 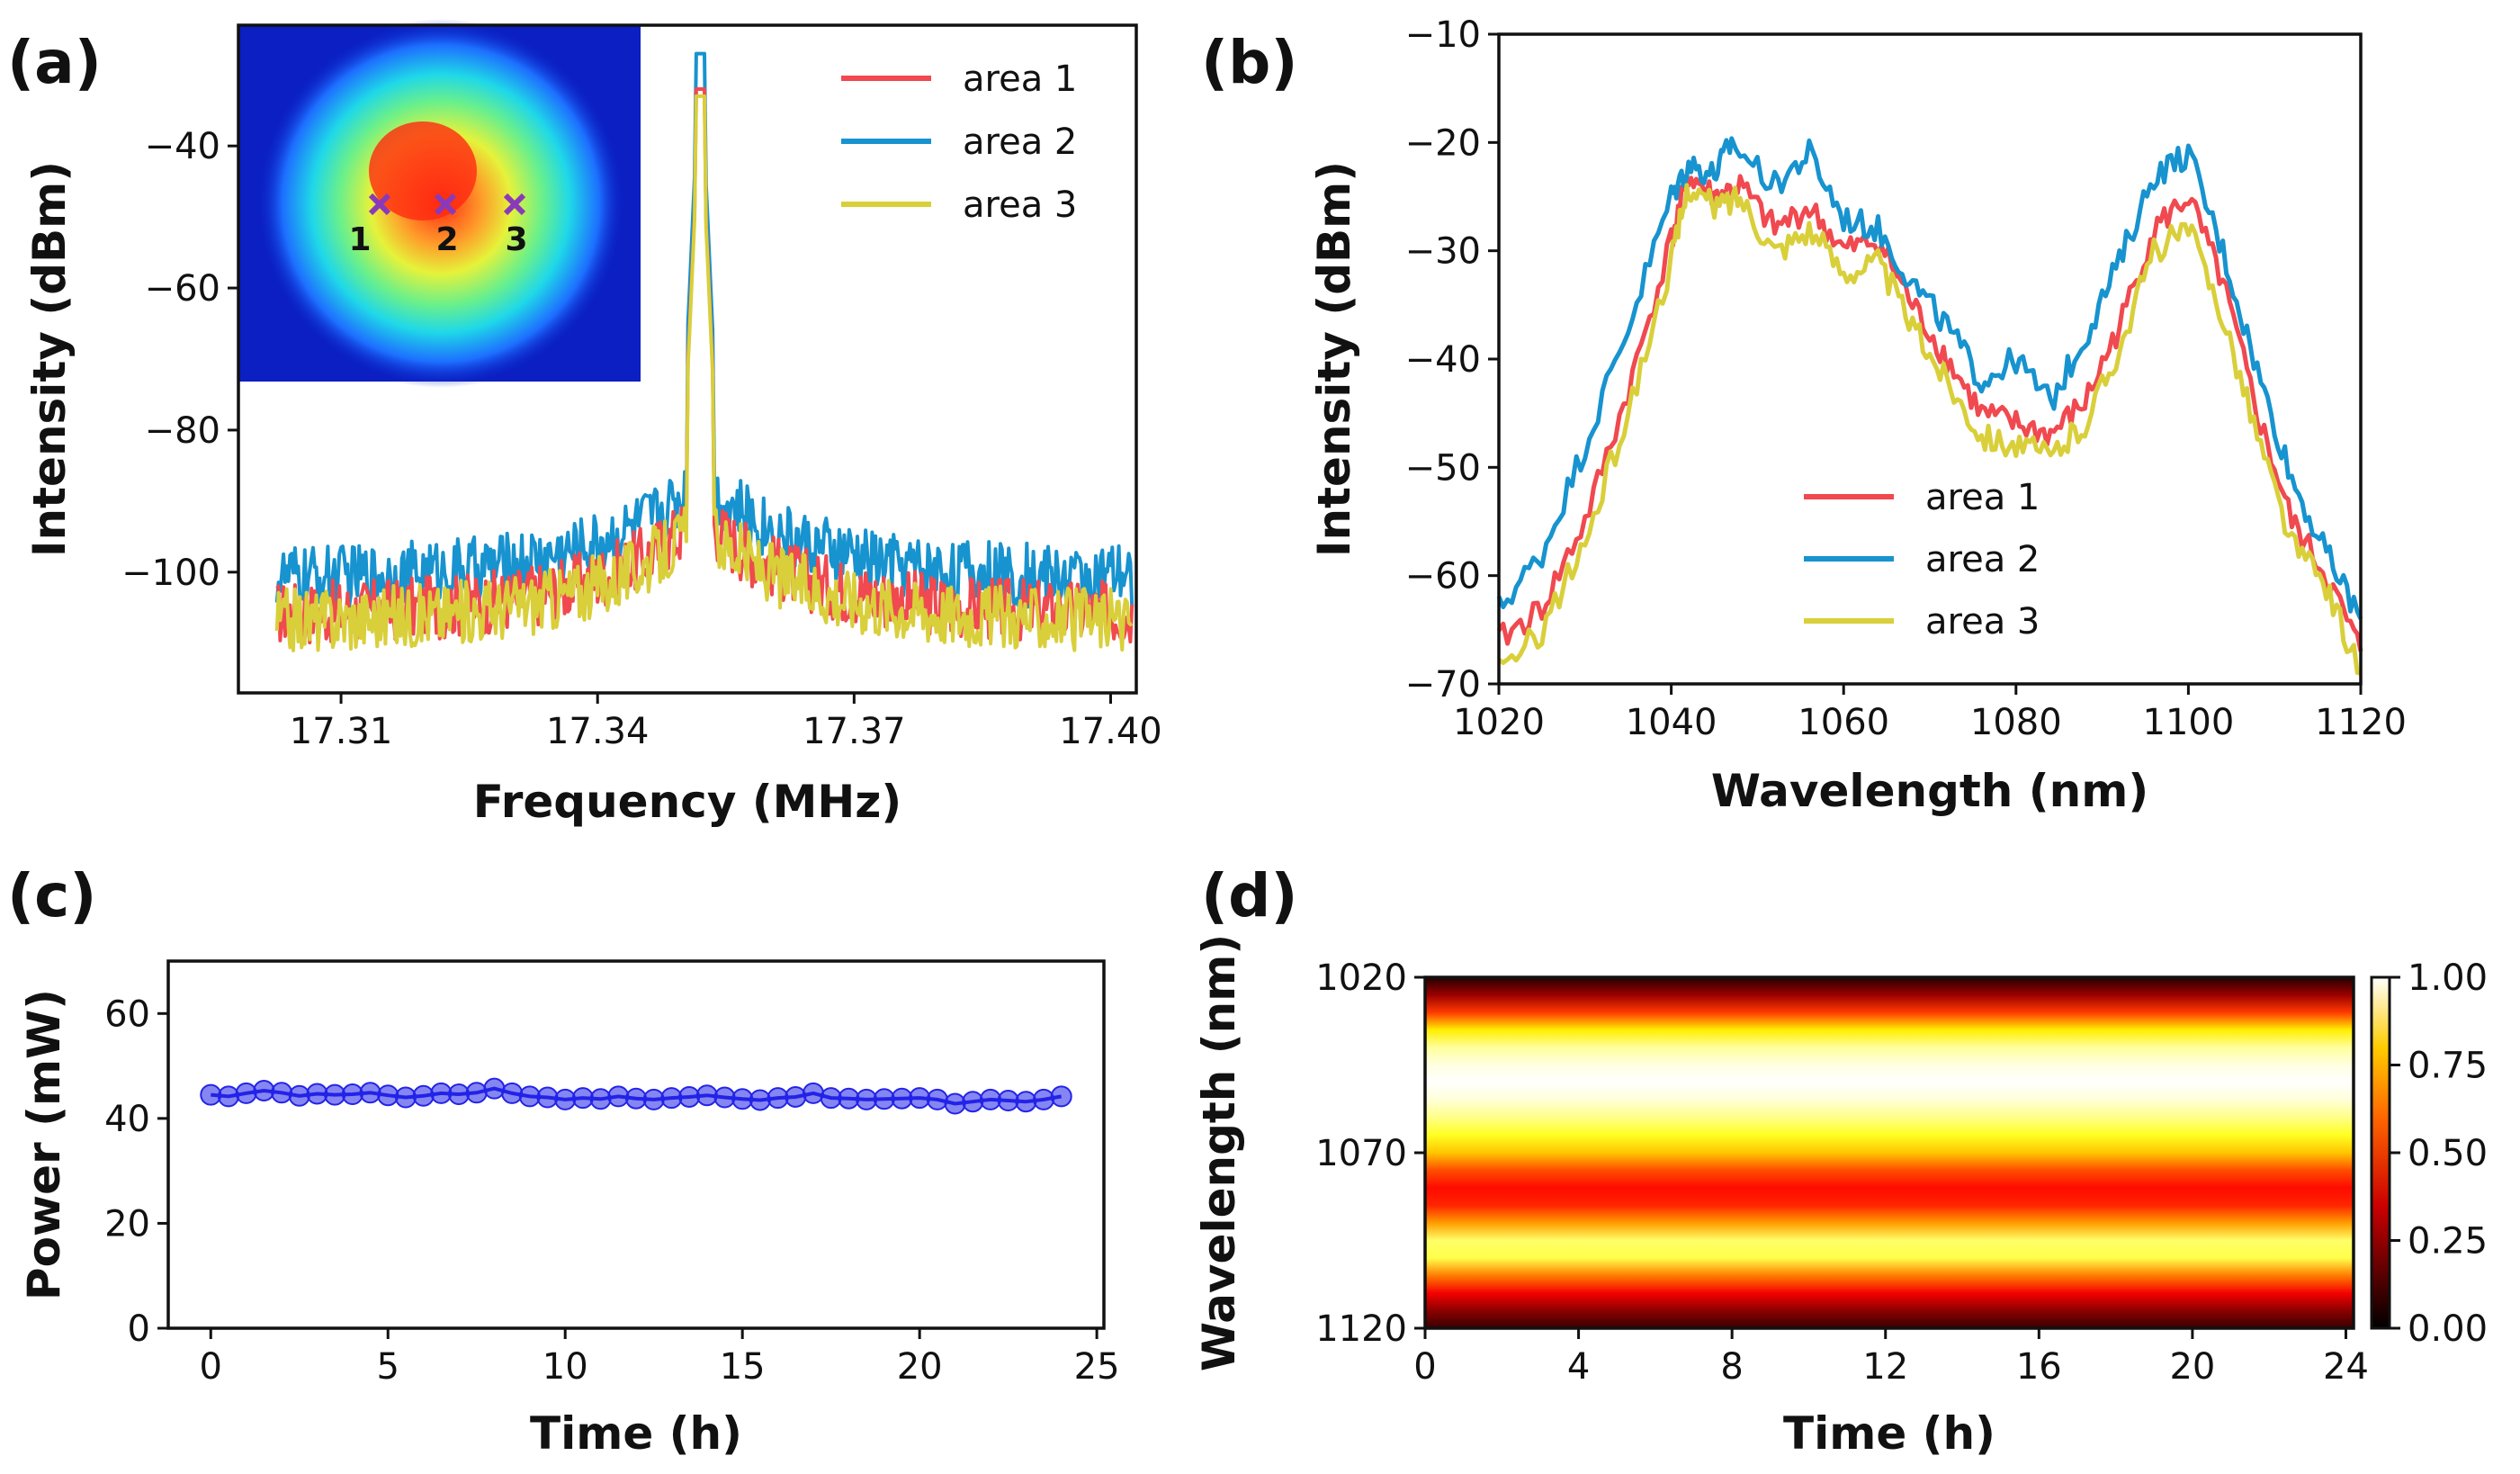 I want to click on colorbar-ticks: 1.00 0.75 0.50 0.25 0.00, so click(x=2439, y=1153).